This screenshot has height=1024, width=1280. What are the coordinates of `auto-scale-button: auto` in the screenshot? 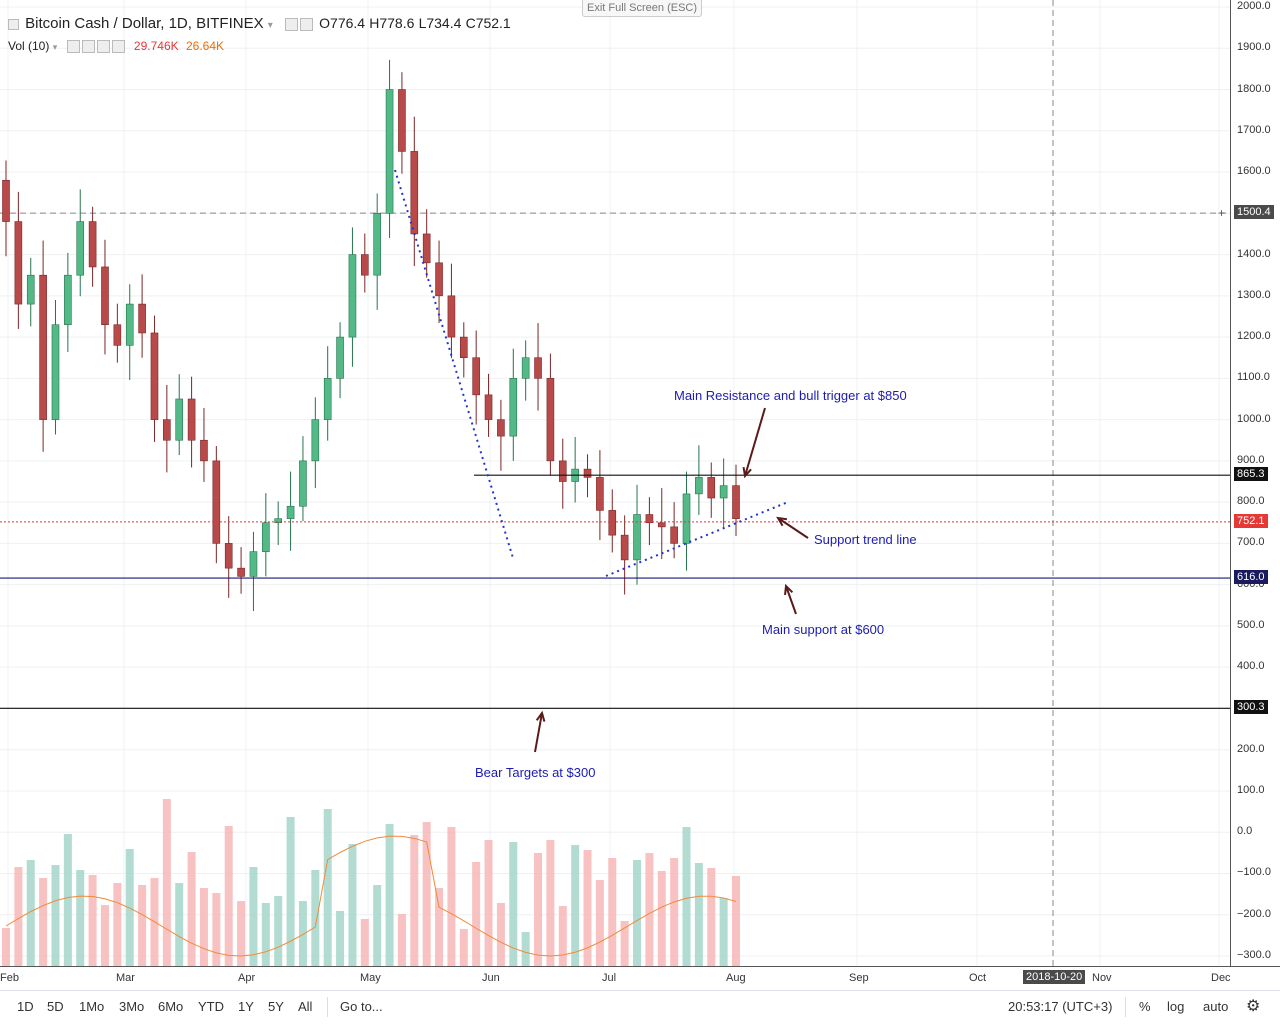 It's located at (1216, 1006).